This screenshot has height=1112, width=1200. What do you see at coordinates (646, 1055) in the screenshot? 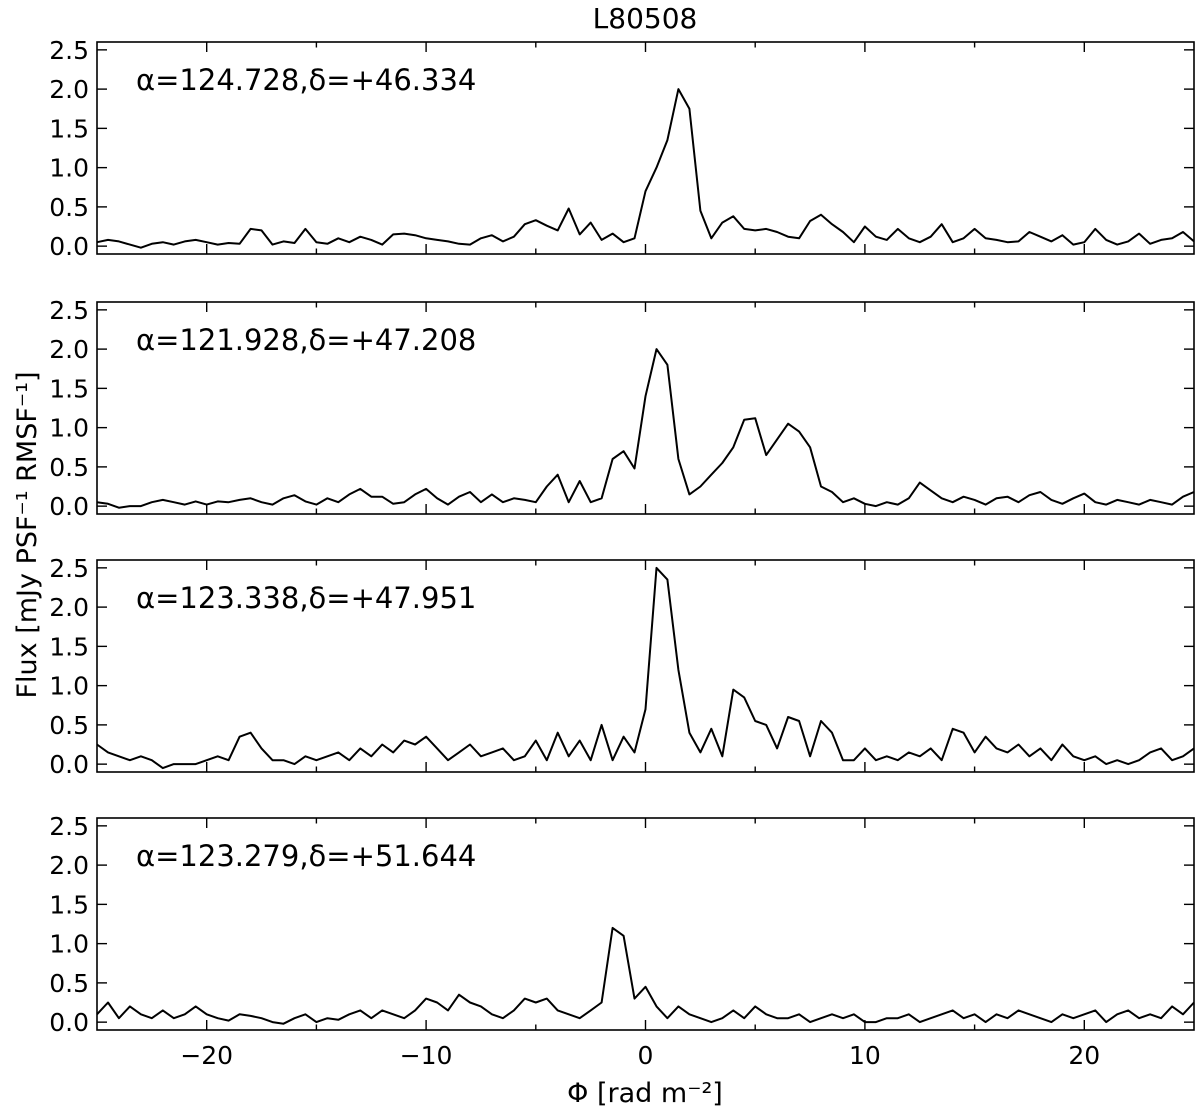
I see `x-tick-label: 0` at bounding box center [646, 1055].